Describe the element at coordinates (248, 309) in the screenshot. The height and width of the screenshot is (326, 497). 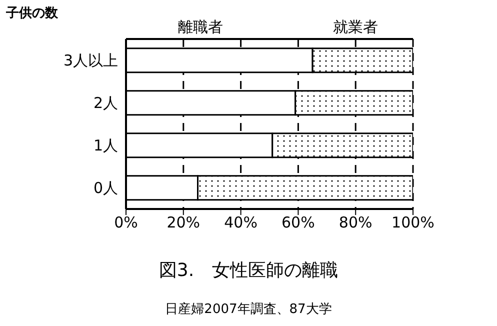
I see `text: 日産婦2007年調査、87大学` at that location.